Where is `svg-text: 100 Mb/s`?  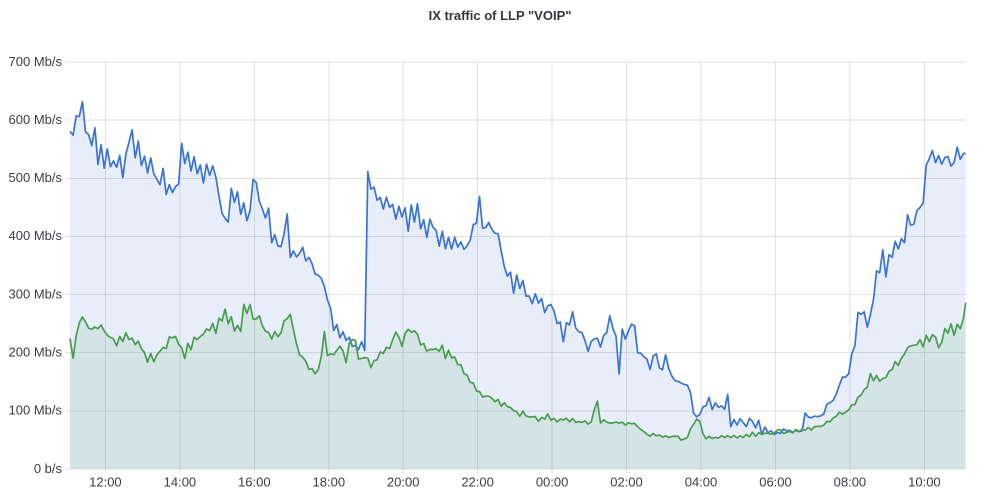 svg-text: 100 Mb/s is located at coordinates (36, 410).